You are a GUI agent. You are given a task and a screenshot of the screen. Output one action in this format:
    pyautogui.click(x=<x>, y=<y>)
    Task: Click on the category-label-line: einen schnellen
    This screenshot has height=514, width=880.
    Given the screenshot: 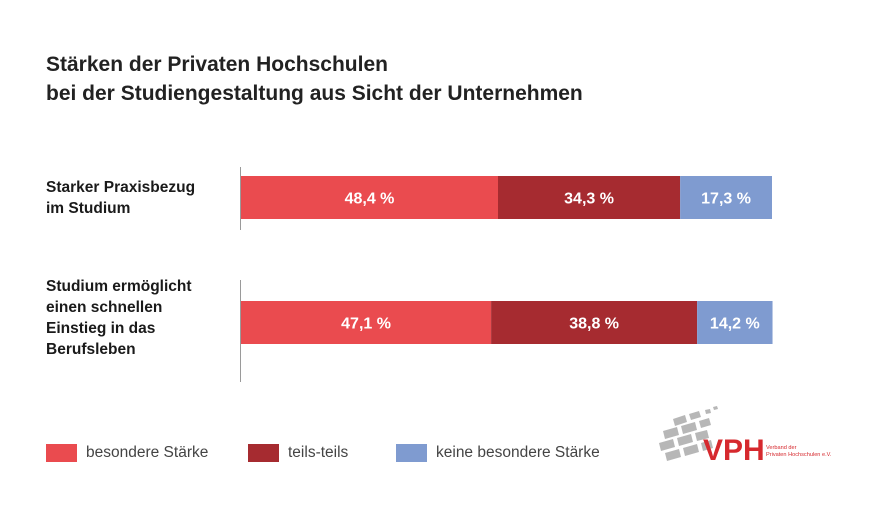 What is the action you would take?
    pyautogui.click(x=104, y=307)
    